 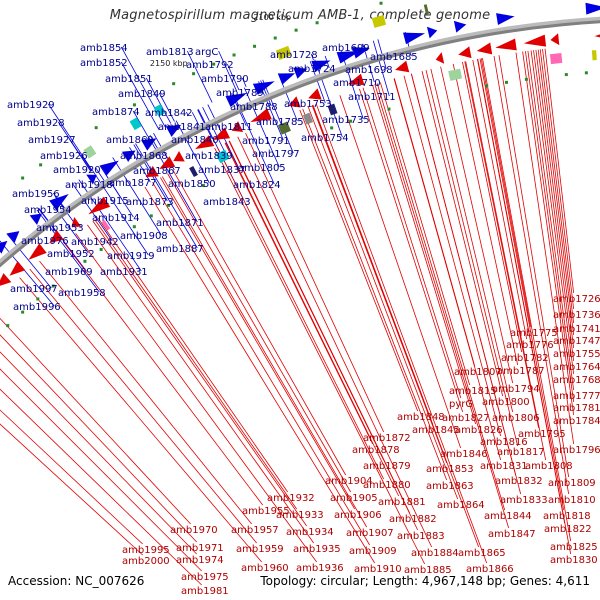 I want to click on gene-label: amb1885, so click(x=428, y=570).